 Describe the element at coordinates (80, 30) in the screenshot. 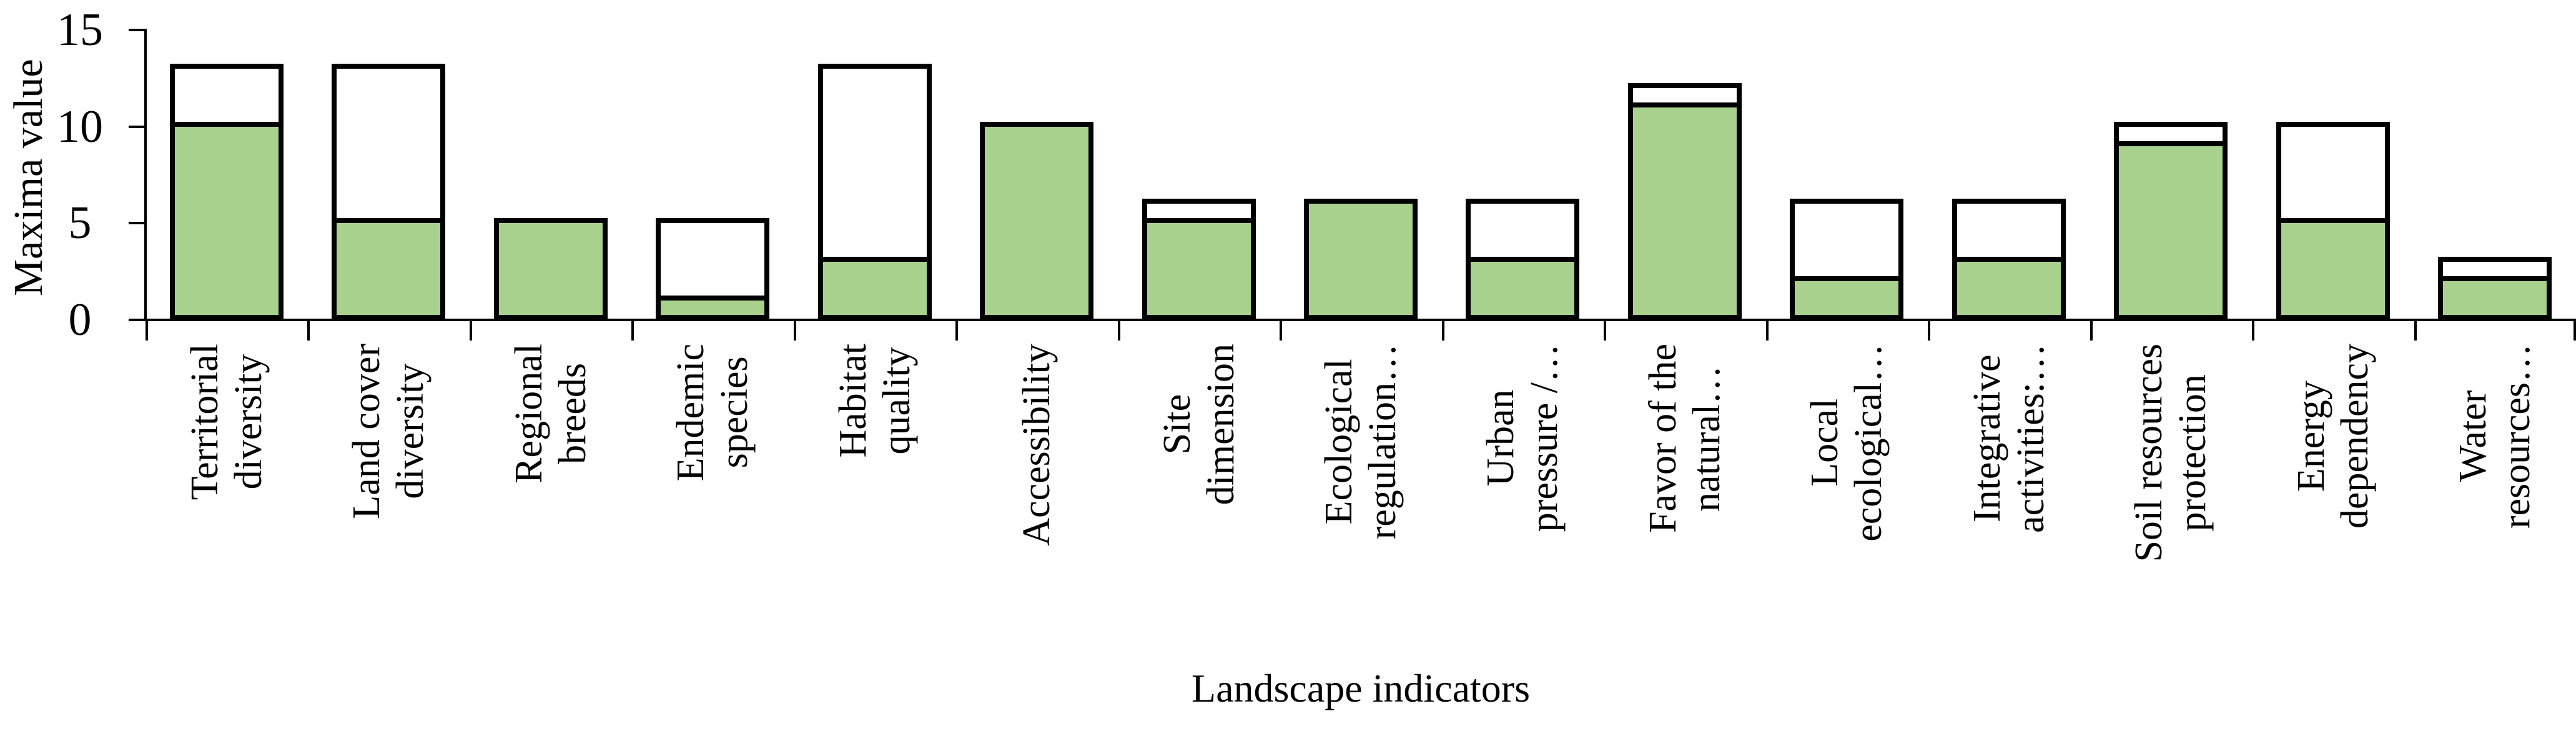

I see `y-tick-label: 15` at that location.